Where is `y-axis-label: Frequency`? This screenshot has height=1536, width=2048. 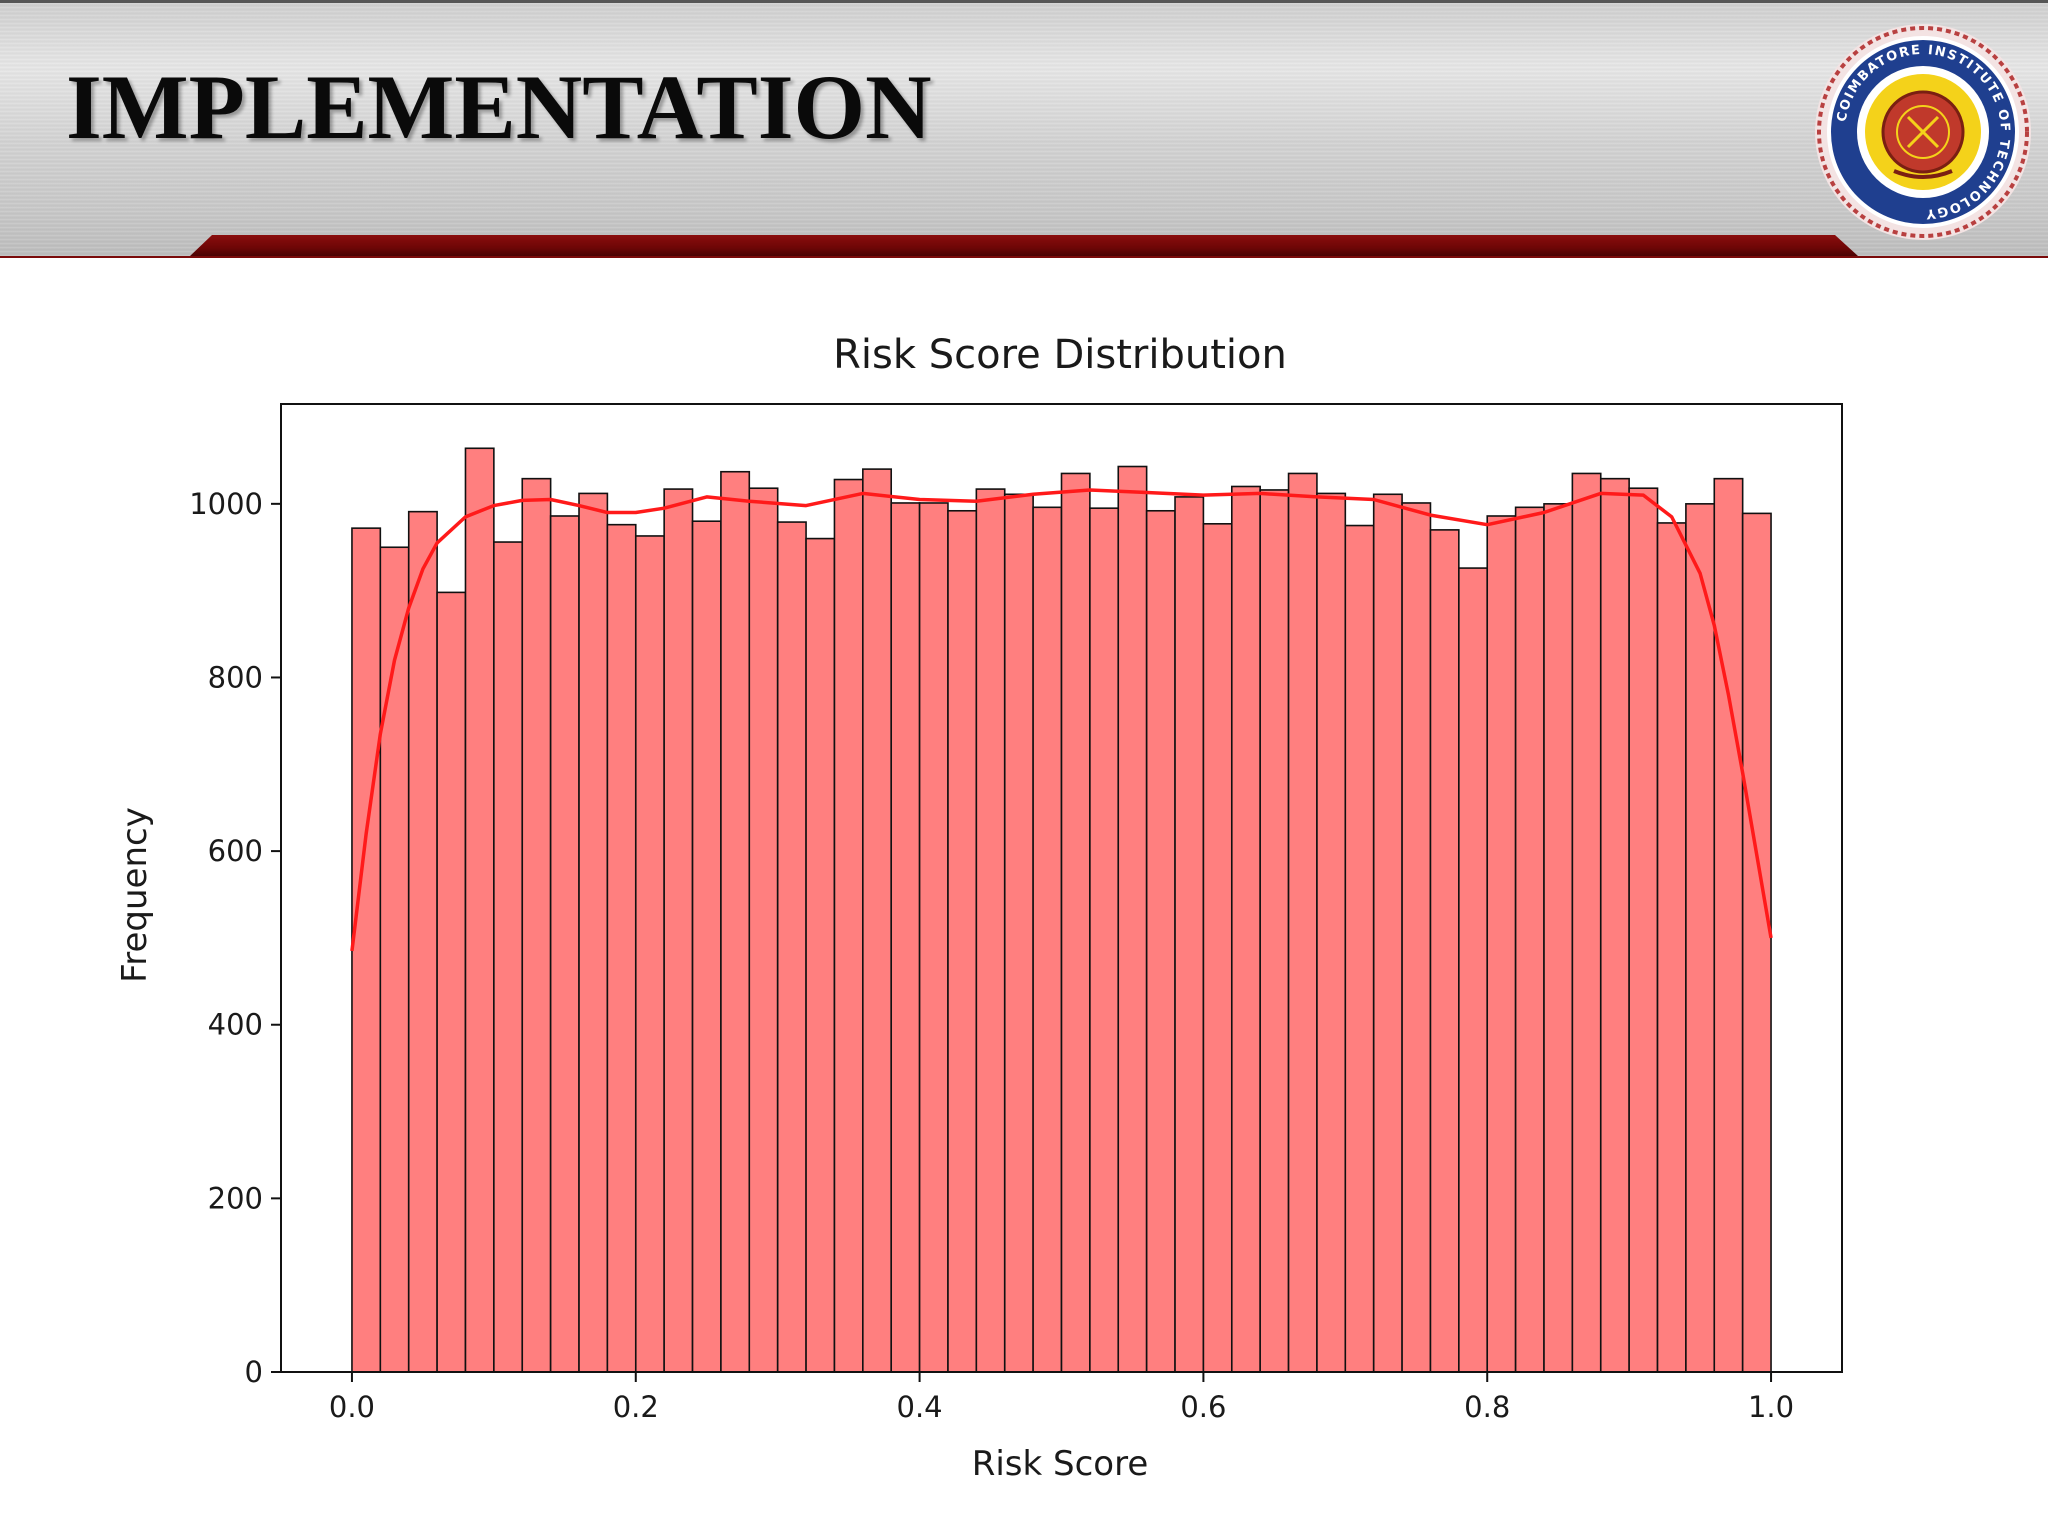
y-axis-label: Frequency is located at coordinates (135, 895).